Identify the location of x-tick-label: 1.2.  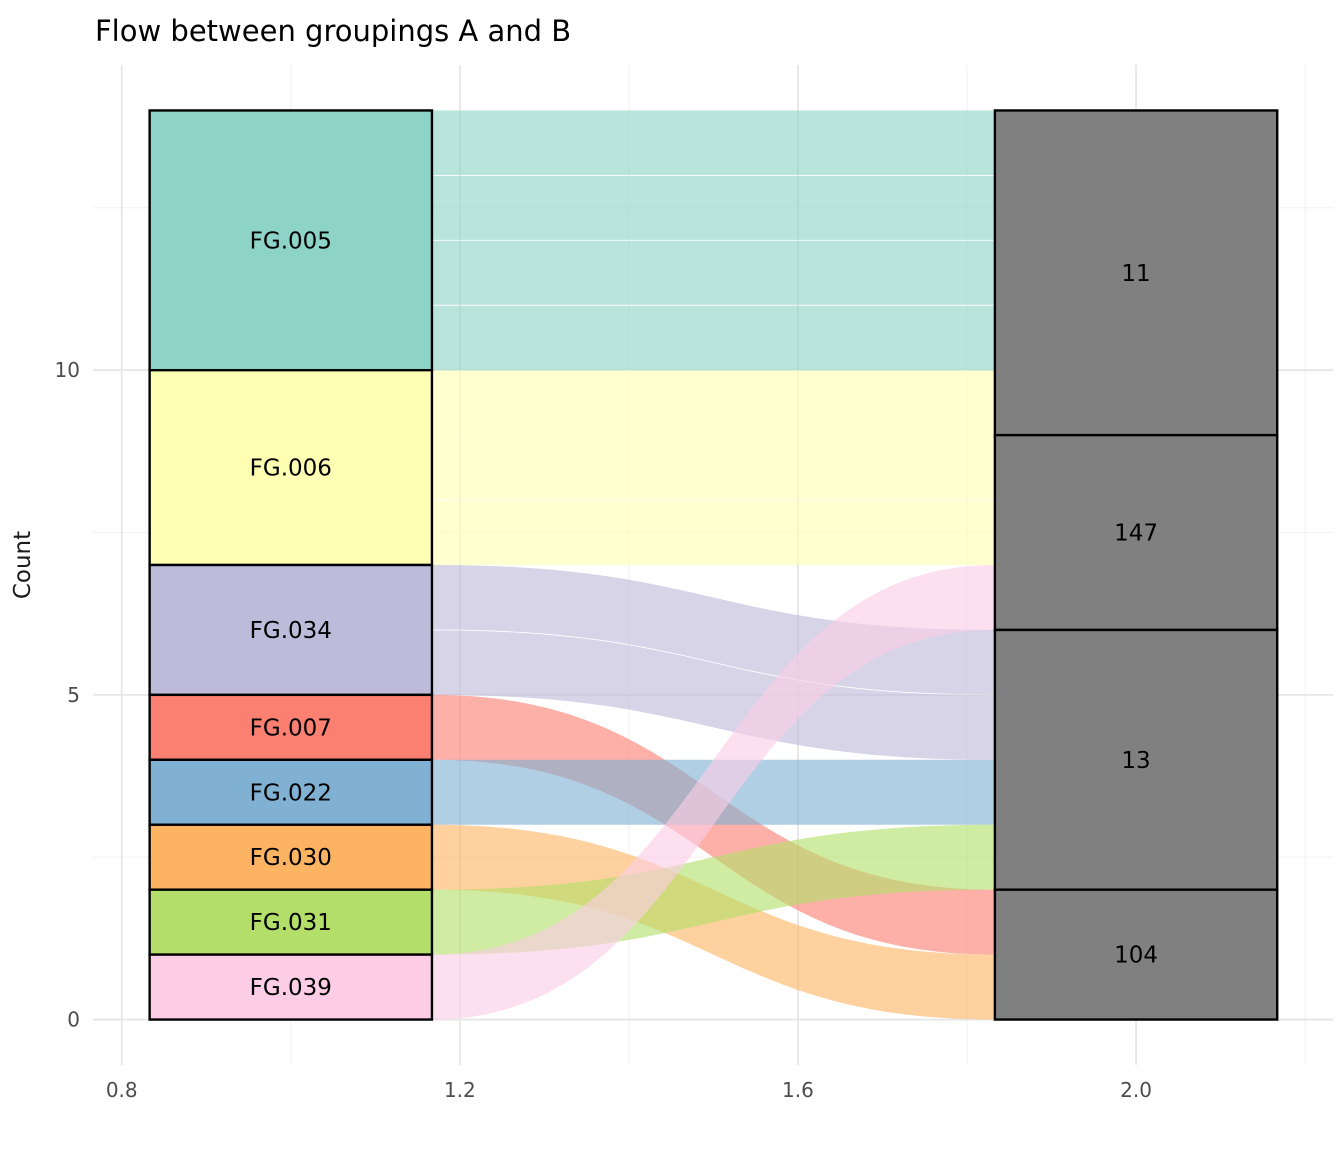
(460, 1090).